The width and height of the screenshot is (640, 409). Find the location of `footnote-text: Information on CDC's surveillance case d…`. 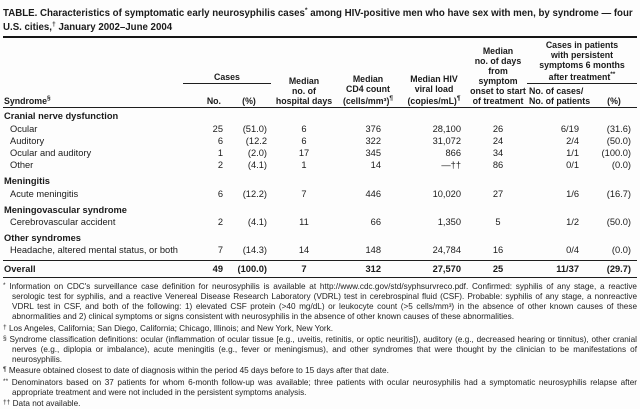

footnote-text: Information on CDC's surveillance case d… is located at coordinates (323, 301).